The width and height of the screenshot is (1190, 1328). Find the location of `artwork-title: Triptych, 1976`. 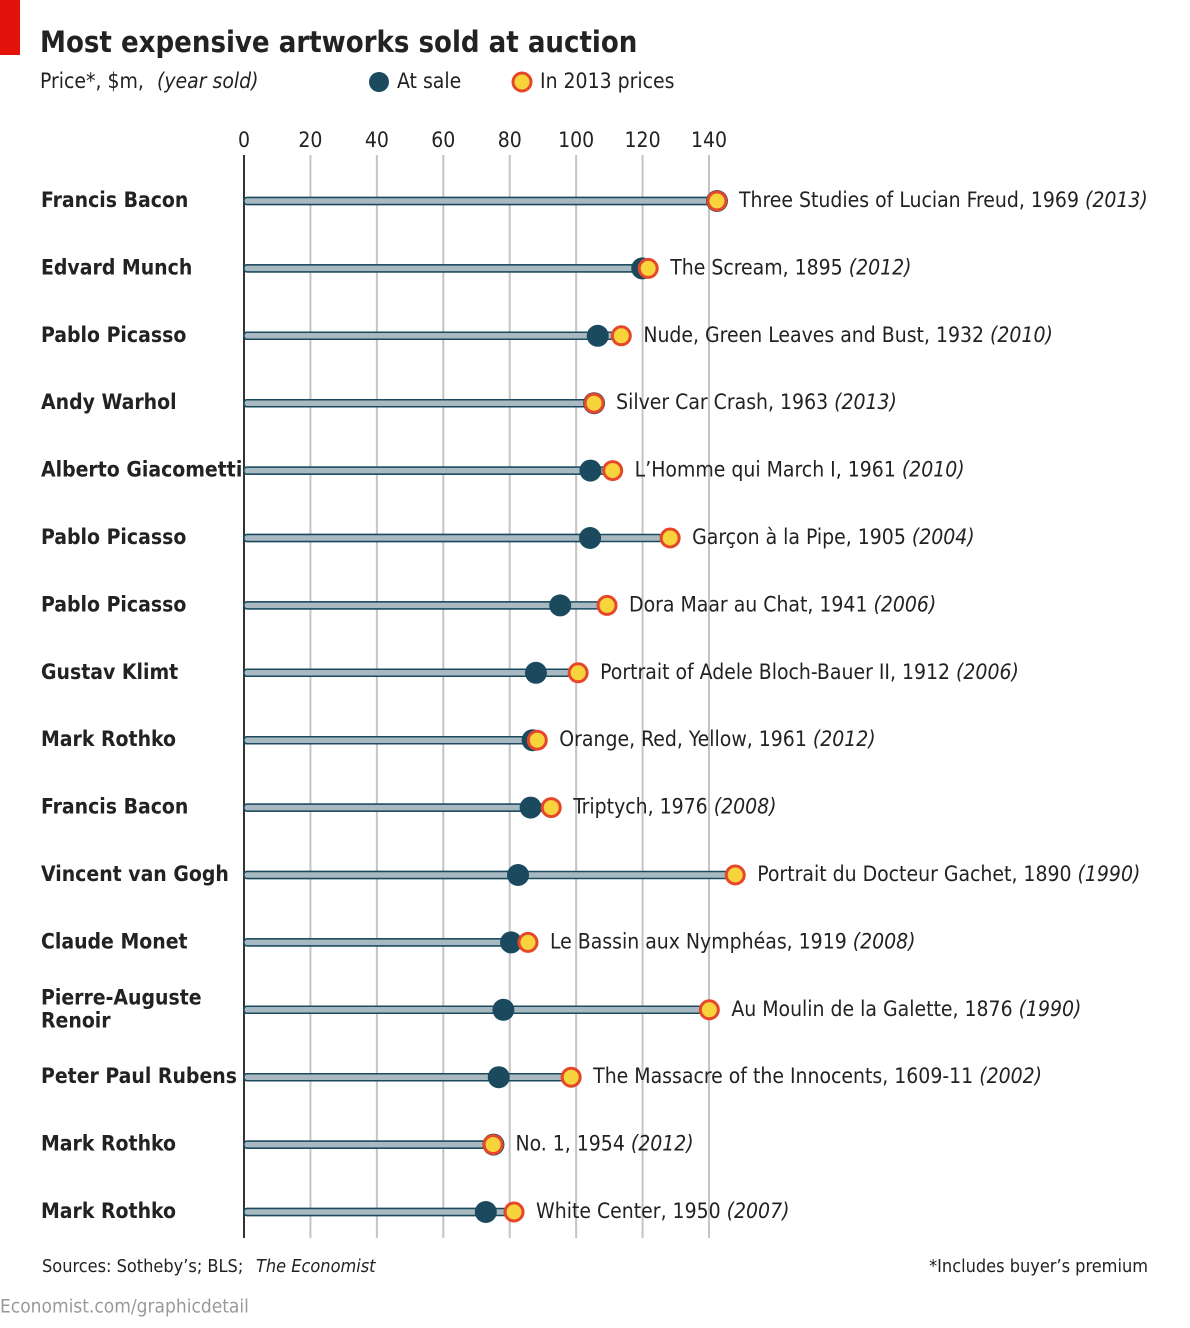

artwork-title: Triptych, 1976 is located at coordinates (639, 807).